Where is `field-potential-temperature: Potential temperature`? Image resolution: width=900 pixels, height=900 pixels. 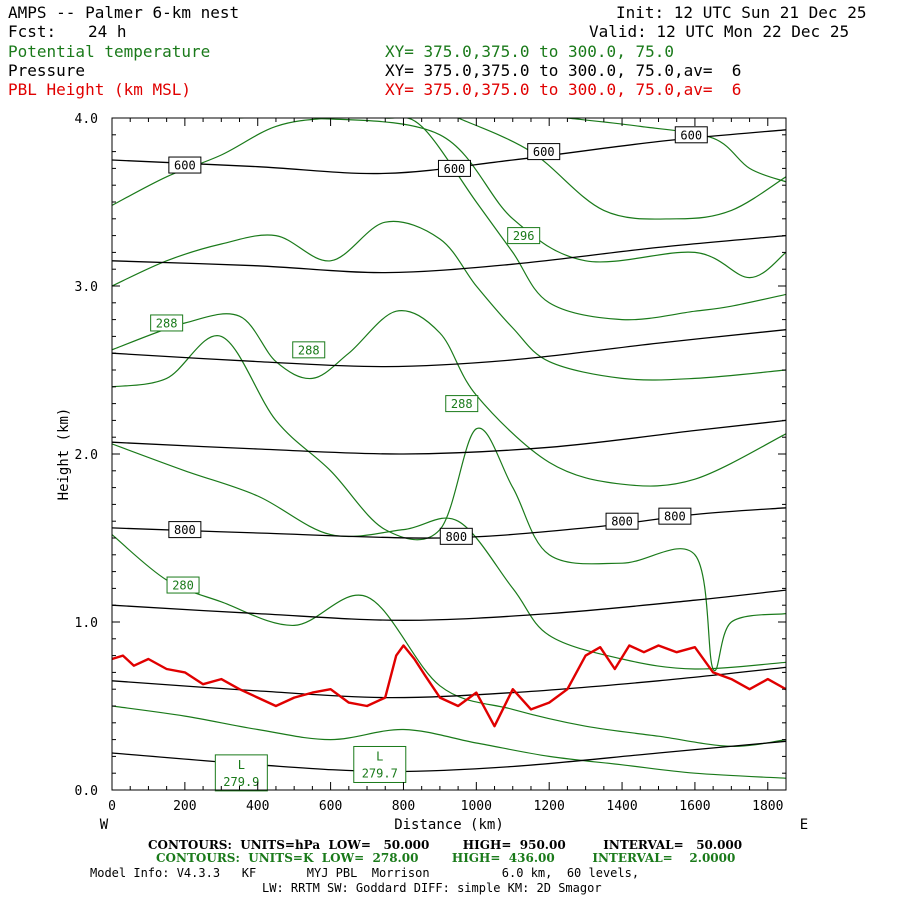 field-potential-temperature: Potential temperature is located at coordinates (109, 51).